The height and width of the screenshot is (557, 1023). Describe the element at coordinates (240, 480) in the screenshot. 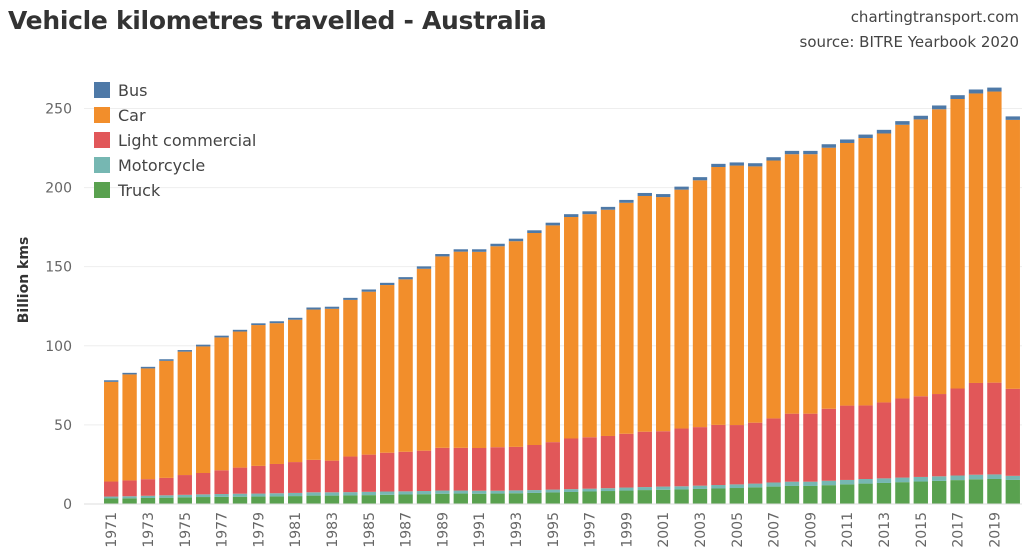

I see `bar-light-commercial-1978` at that location.